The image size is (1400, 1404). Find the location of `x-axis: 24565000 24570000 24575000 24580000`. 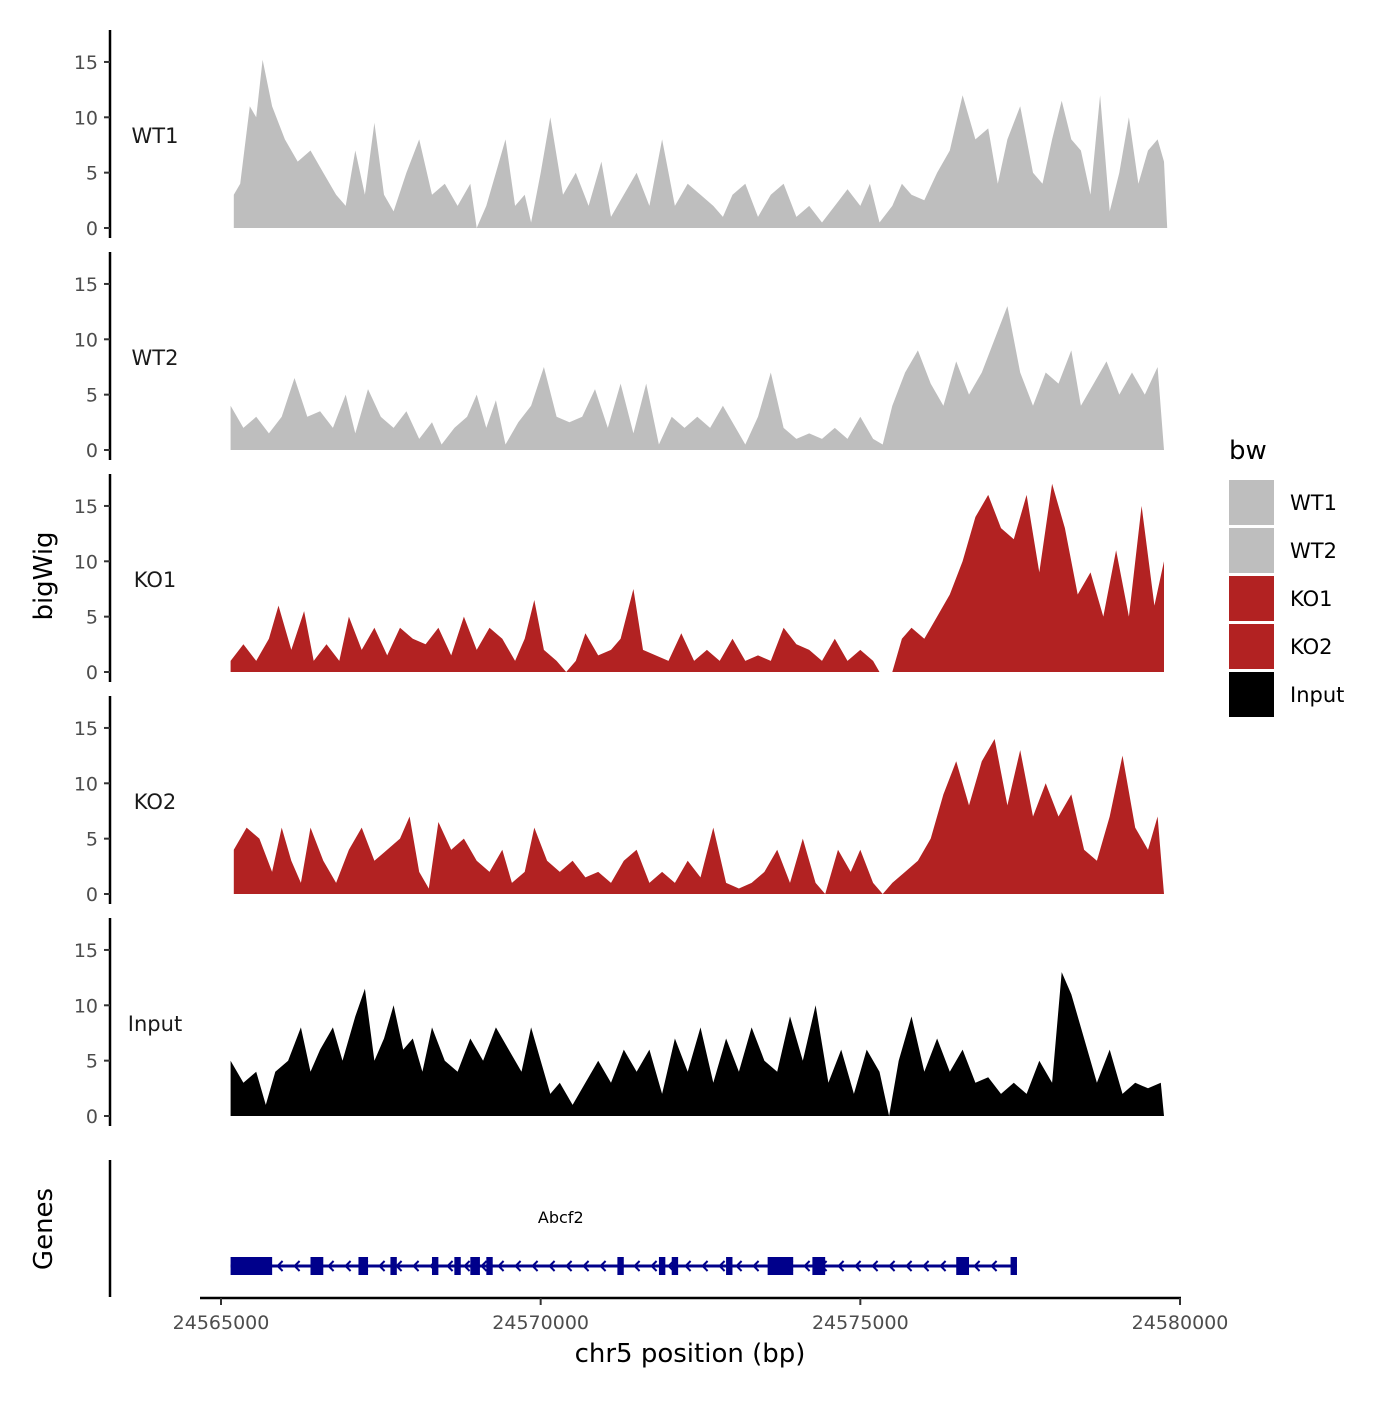

x-axis: 24565000 24570000 24575000 24580000 is located at coordinates (701, 1315).